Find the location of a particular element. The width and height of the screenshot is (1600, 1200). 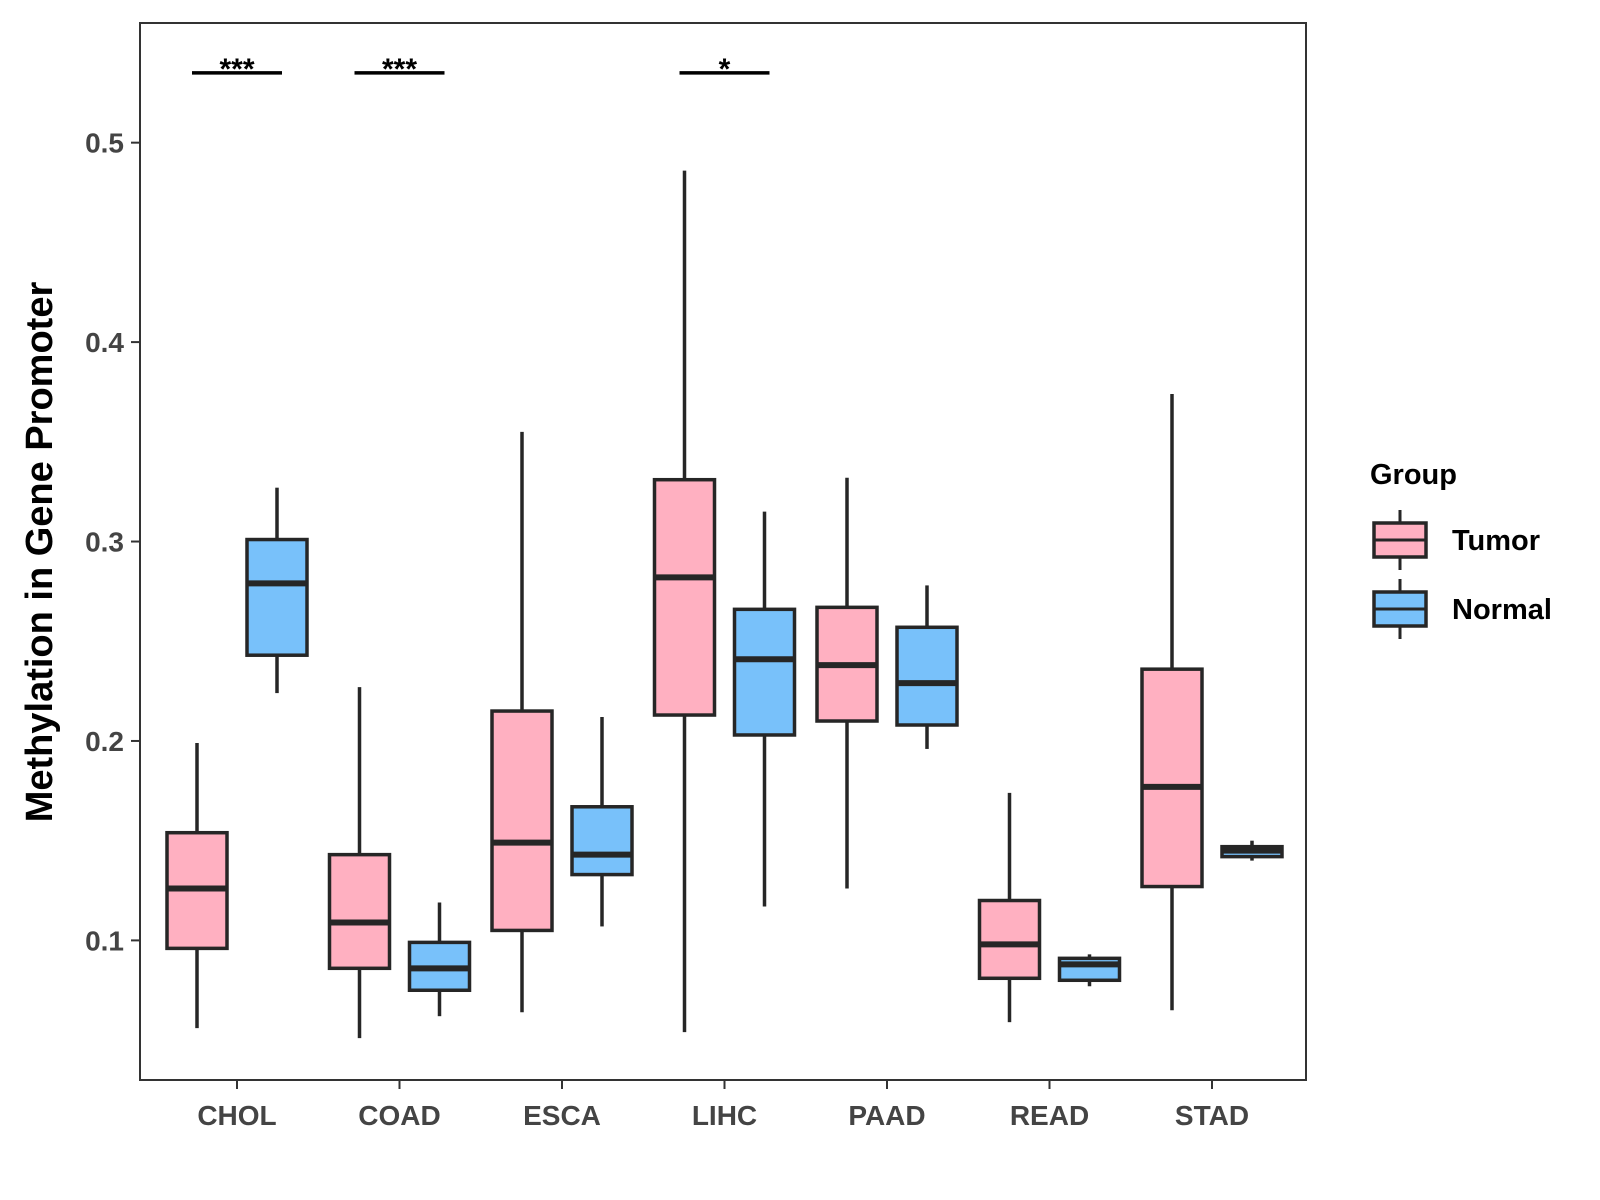

legend-key-normal is located at coordinates (1400, 609).